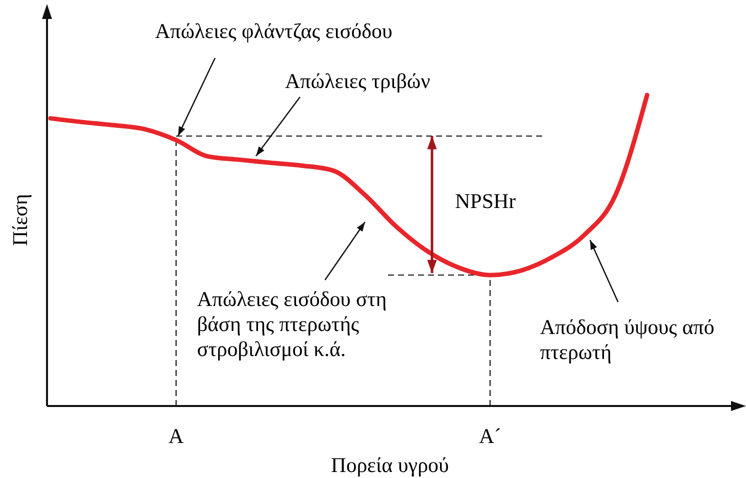  Describe the element at coordinates (485, 201) in the screenshot. I see `annotation: NPSHr` at that location.